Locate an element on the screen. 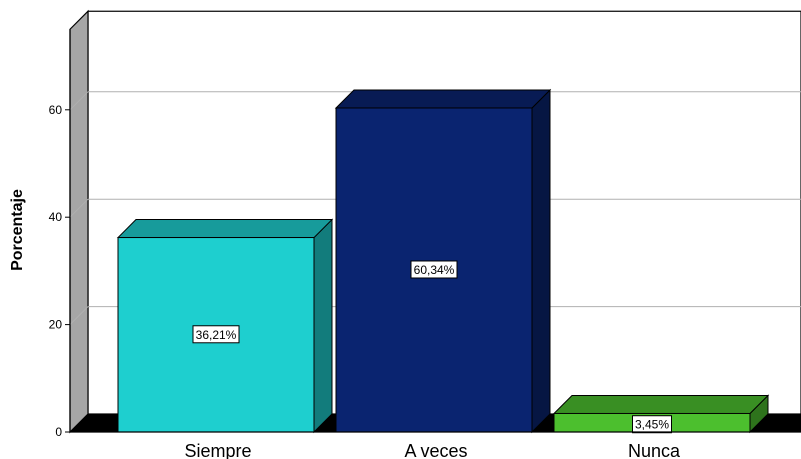 This screenshot has width=801, height=459. x-tick-label: Nunca is located at coordinates (654, 450).